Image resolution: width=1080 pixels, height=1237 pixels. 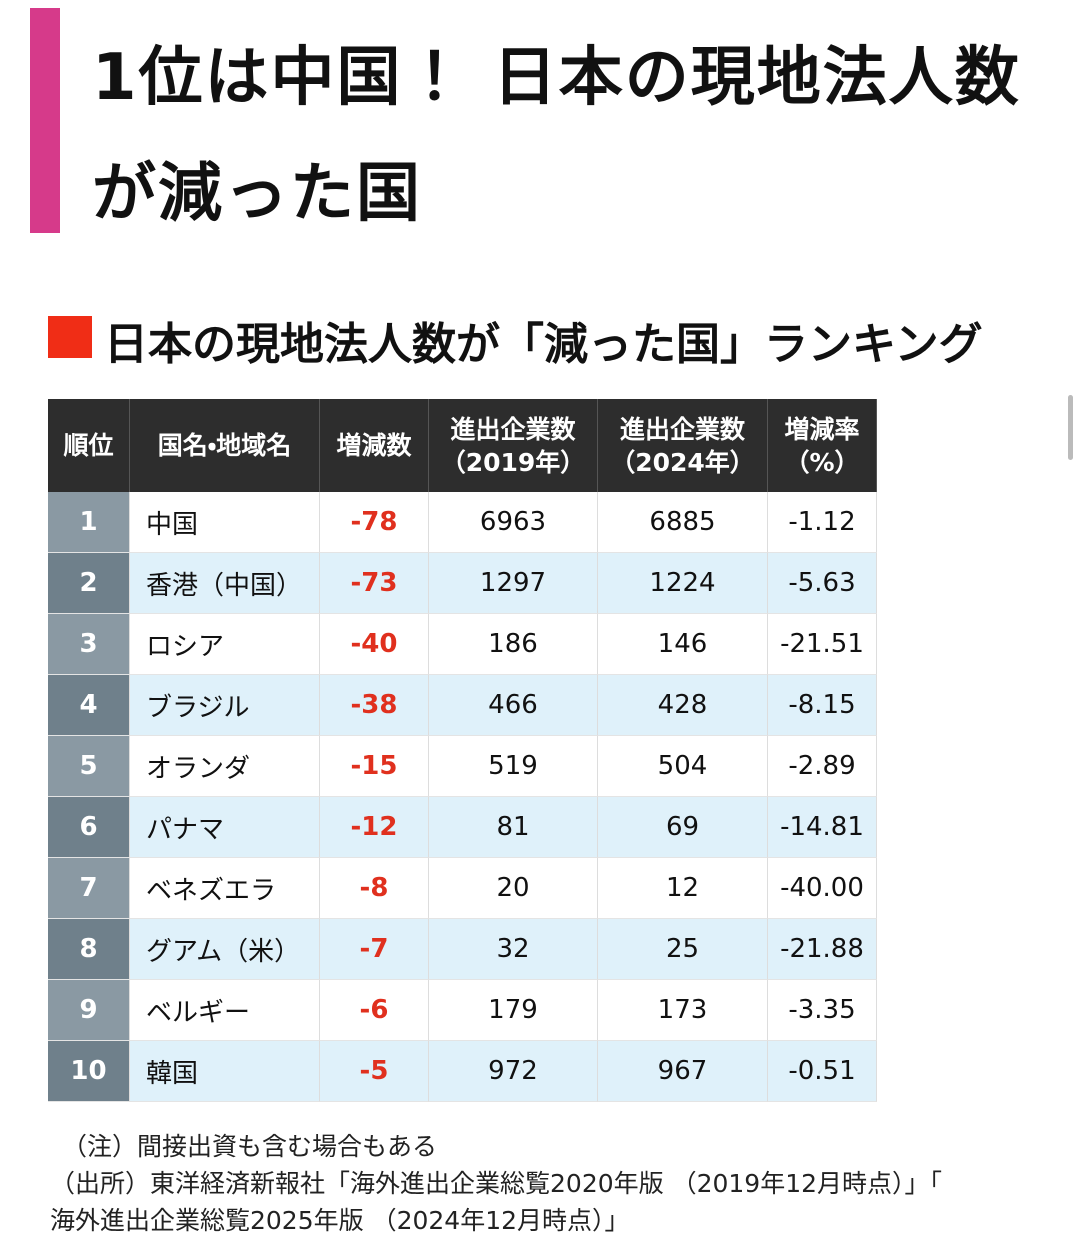 I want to click on rank-cell: 6, so click(x=89, y=827).